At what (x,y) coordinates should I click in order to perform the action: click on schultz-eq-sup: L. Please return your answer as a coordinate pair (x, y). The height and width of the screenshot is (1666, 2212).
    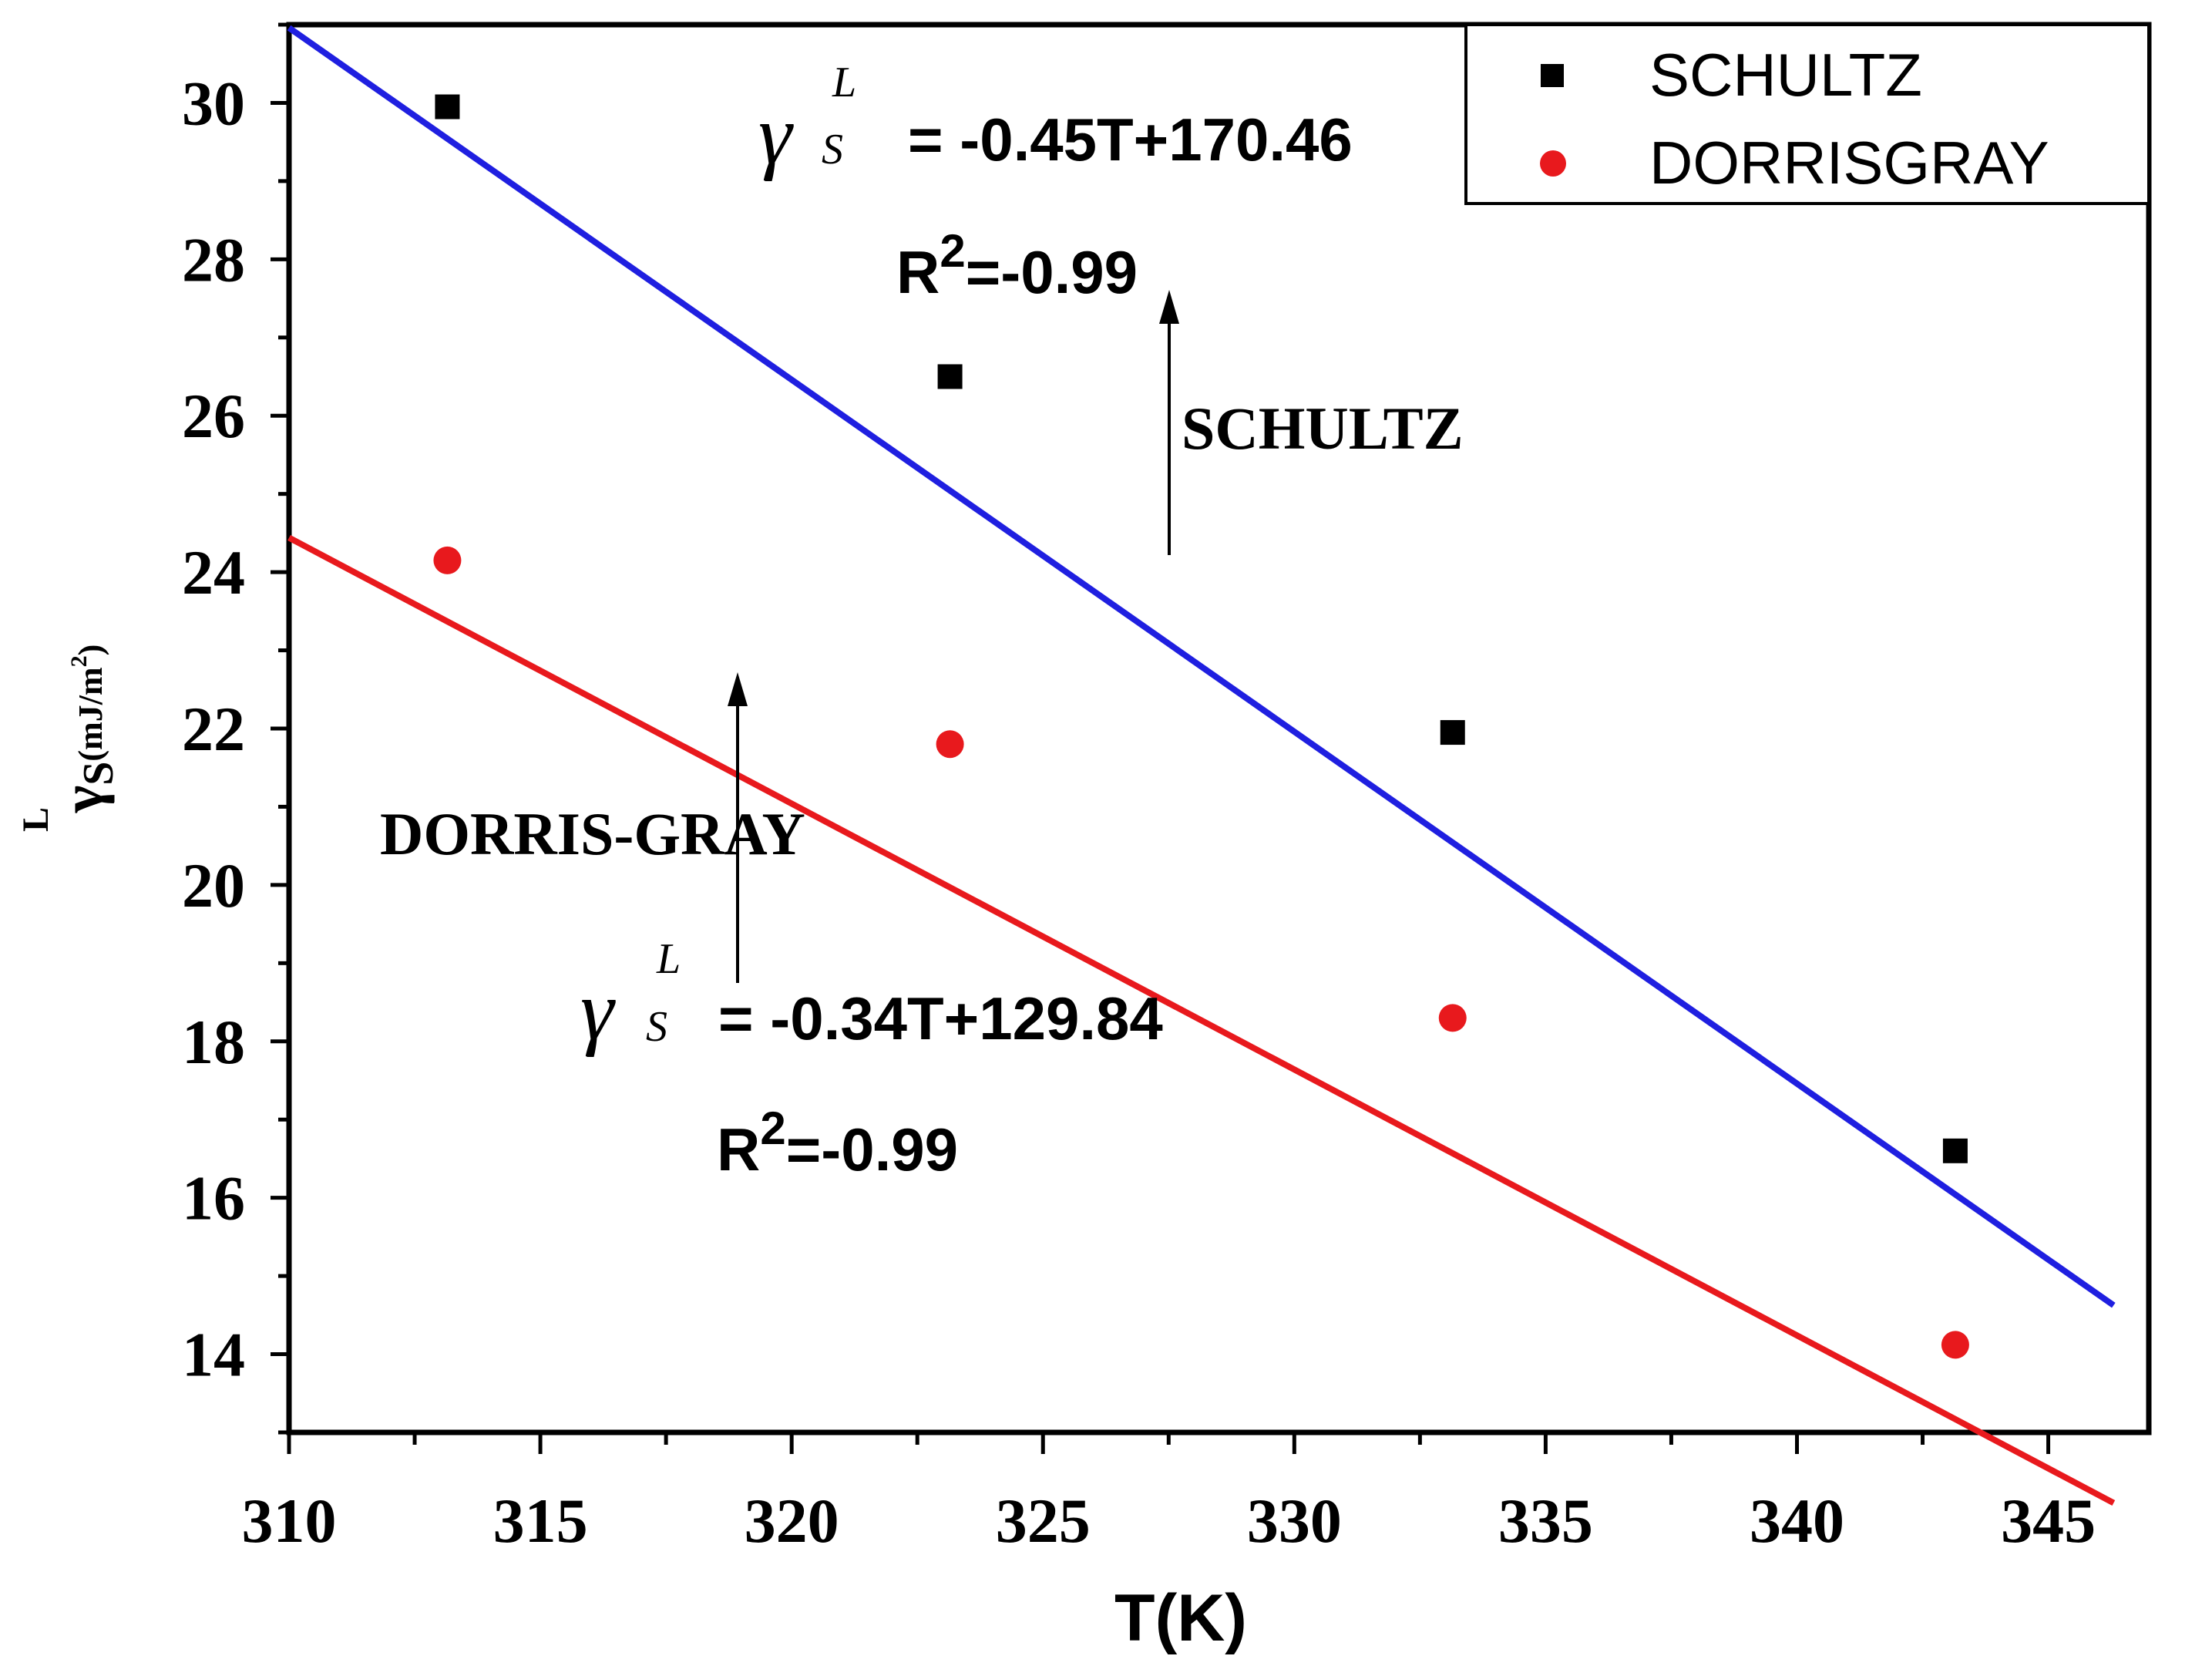
    Looking at the image, I should click on (844, 82).